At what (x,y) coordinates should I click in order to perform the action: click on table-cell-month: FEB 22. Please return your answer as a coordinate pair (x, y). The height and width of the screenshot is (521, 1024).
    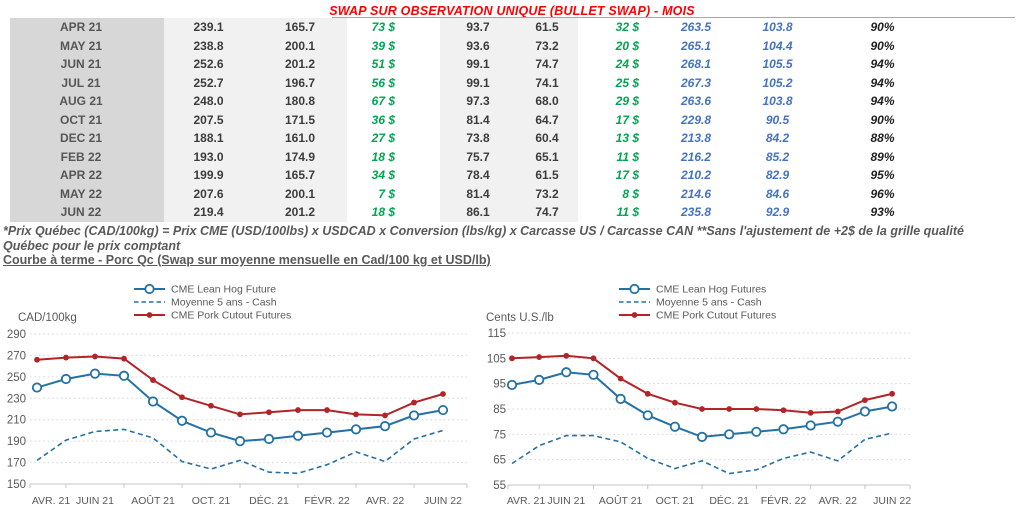
    Looking at the image, I should click on (87, 157).